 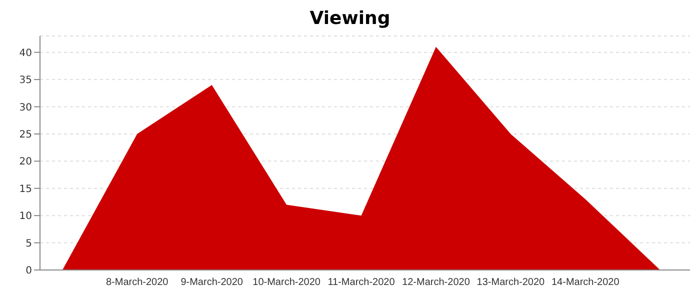 What do you see at coordinates (25, 108) in the screenshot?
I see `y-tick-label: 30` at bounding box center [25, 108].